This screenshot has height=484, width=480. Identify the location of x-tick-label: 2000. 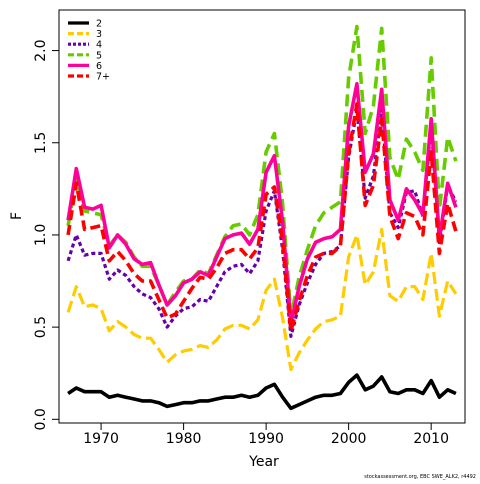
(349, 439).